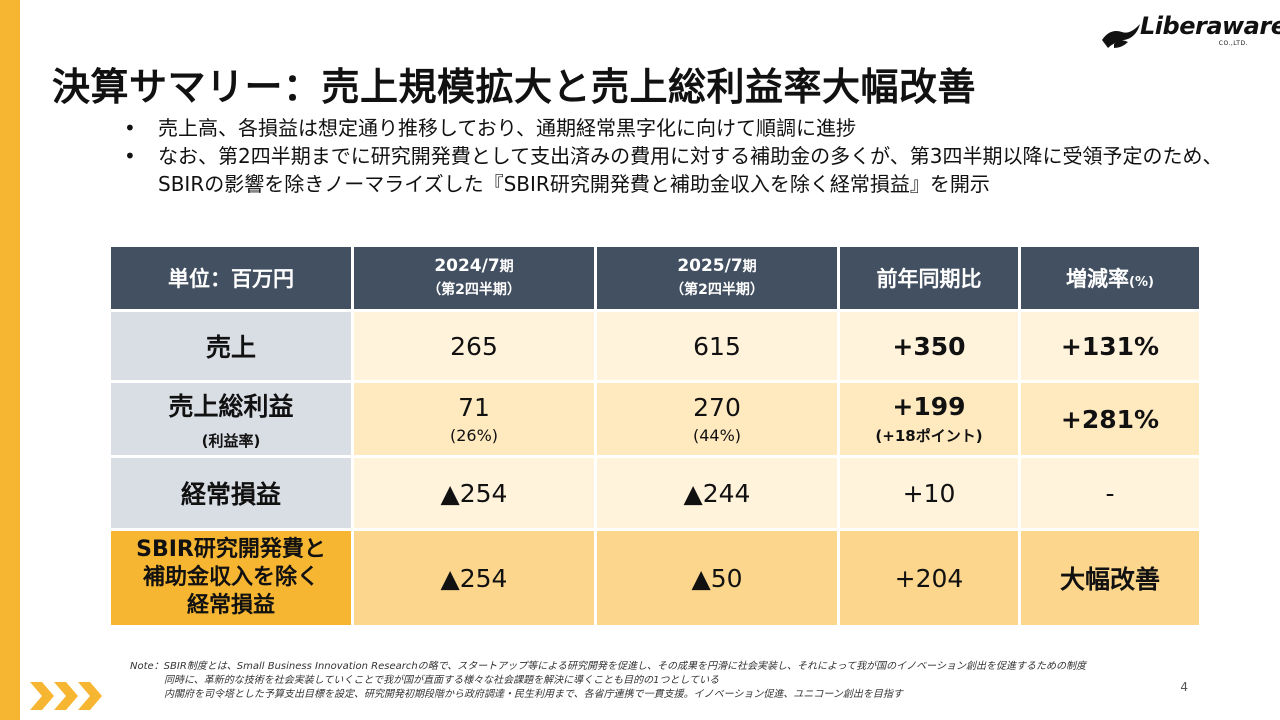 The image size is (1280, 720). I want to click on row-label: 売上, so click(231, 346).